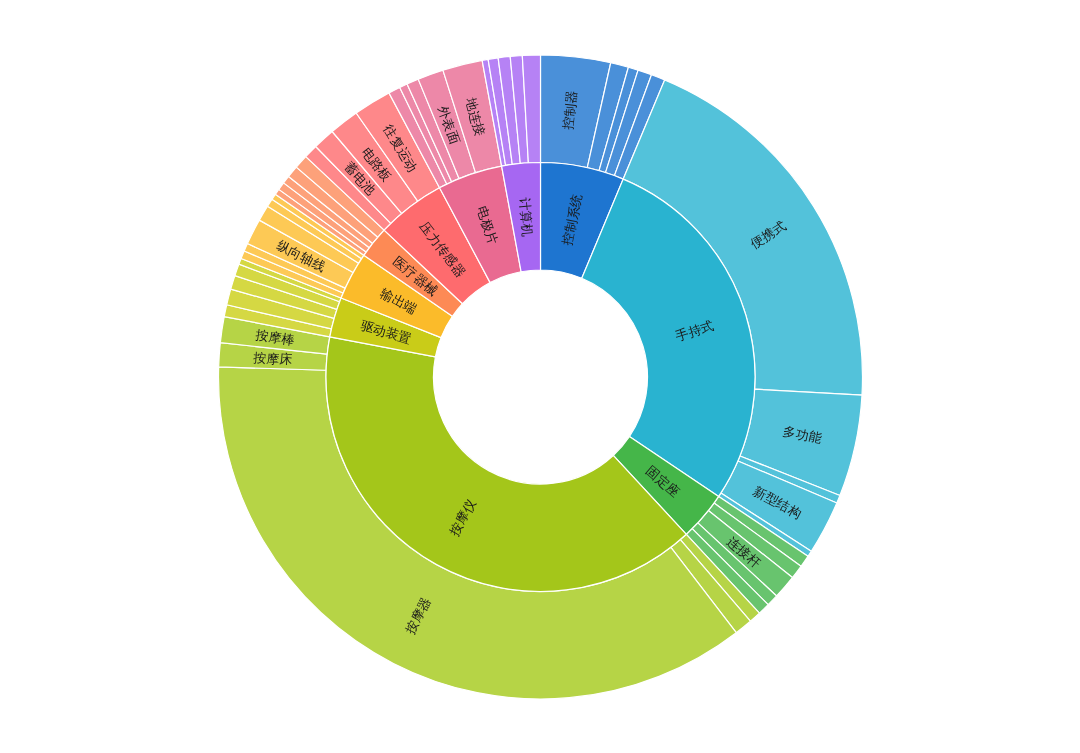  What do you see at coordinates (462, 517) in the screenshot?
I see `data-label: 按摩仪` at bounding box center [462, 517].